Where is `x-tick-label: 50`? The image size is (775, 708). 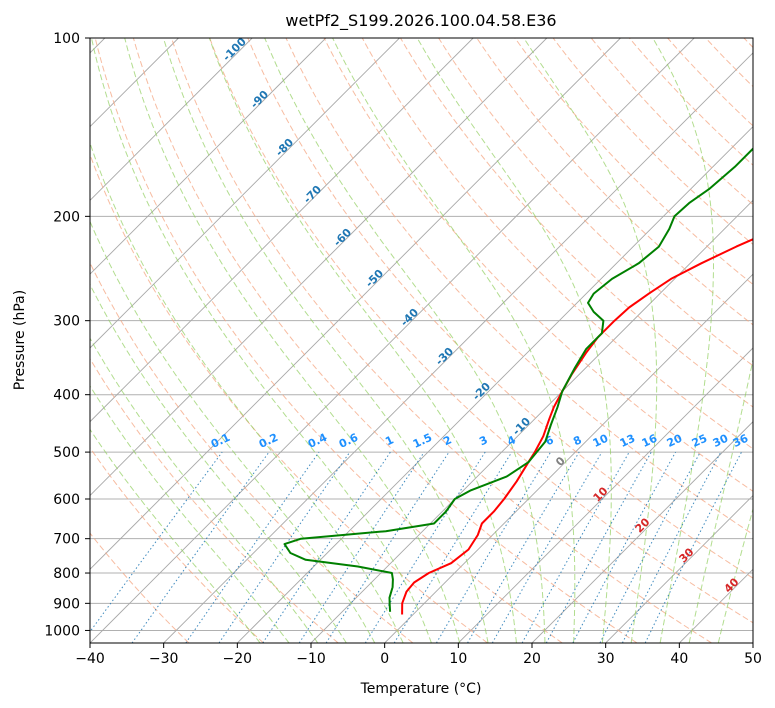 x-tick-label: 50 is located at coordinates (753, 659).